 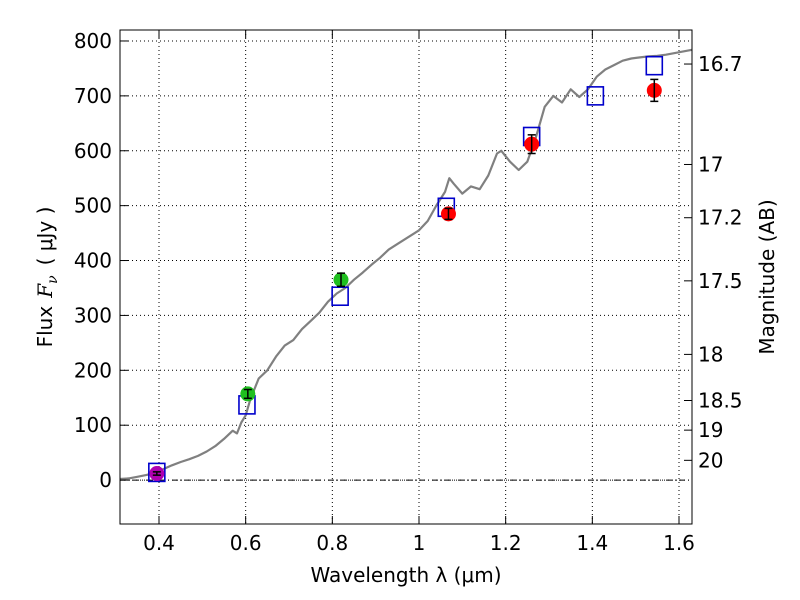 What do you see at coordinates (93, 41) in the screenshot?
I see `y-tick-label: 800` at bounding box center [93, 41].